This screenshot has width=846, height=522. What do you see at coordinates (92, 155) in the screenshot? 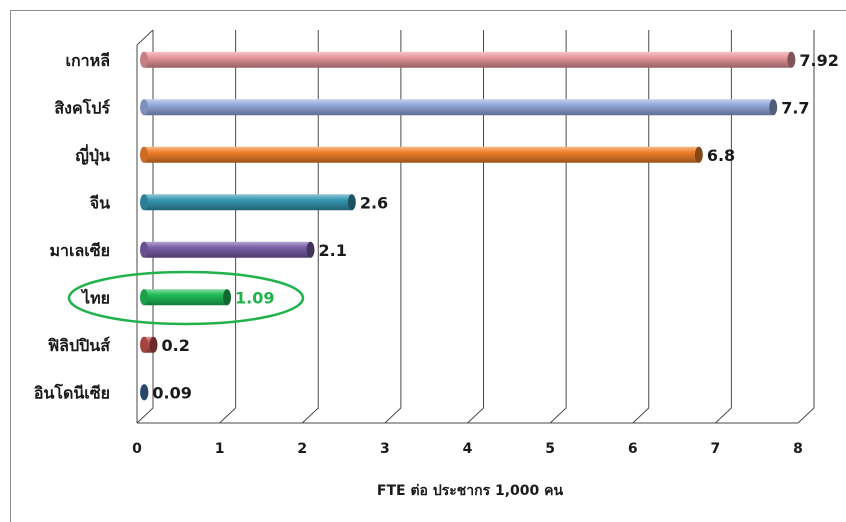
I see `category-label: ญี่ปุ่น` at bounding box center [92, 155].